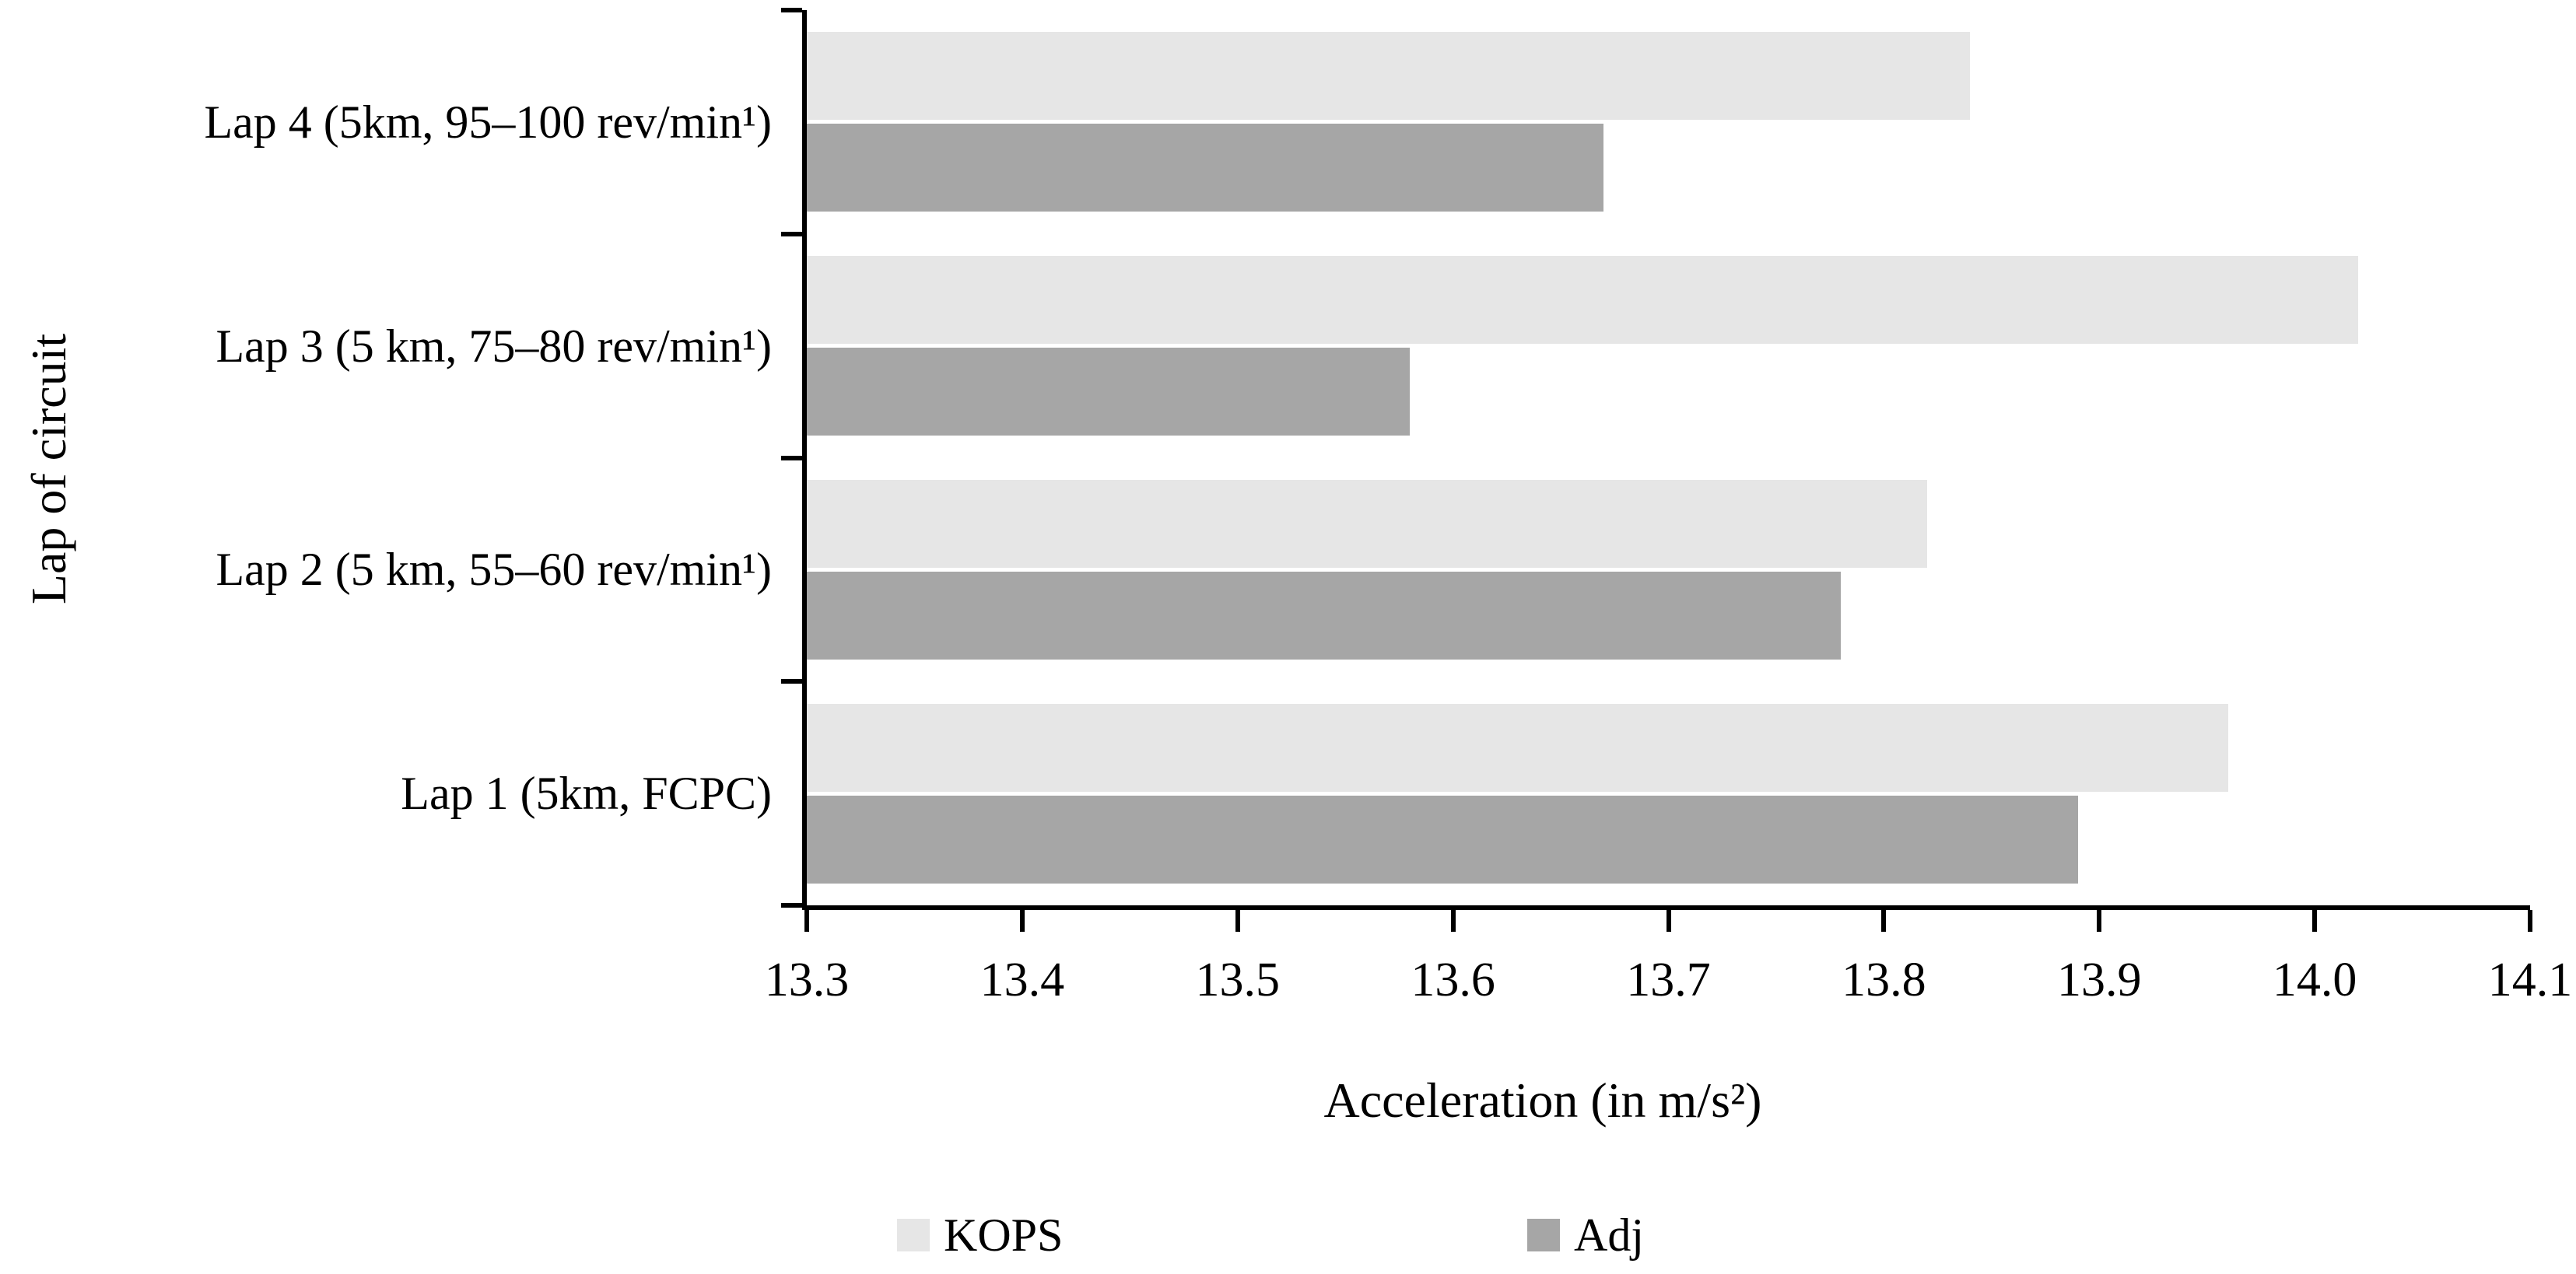  What do you see at coordinates (1023, 980) in the screenshot?
I see `x-axis-tick-label: 13.4` at bounding box center [1023, 980].